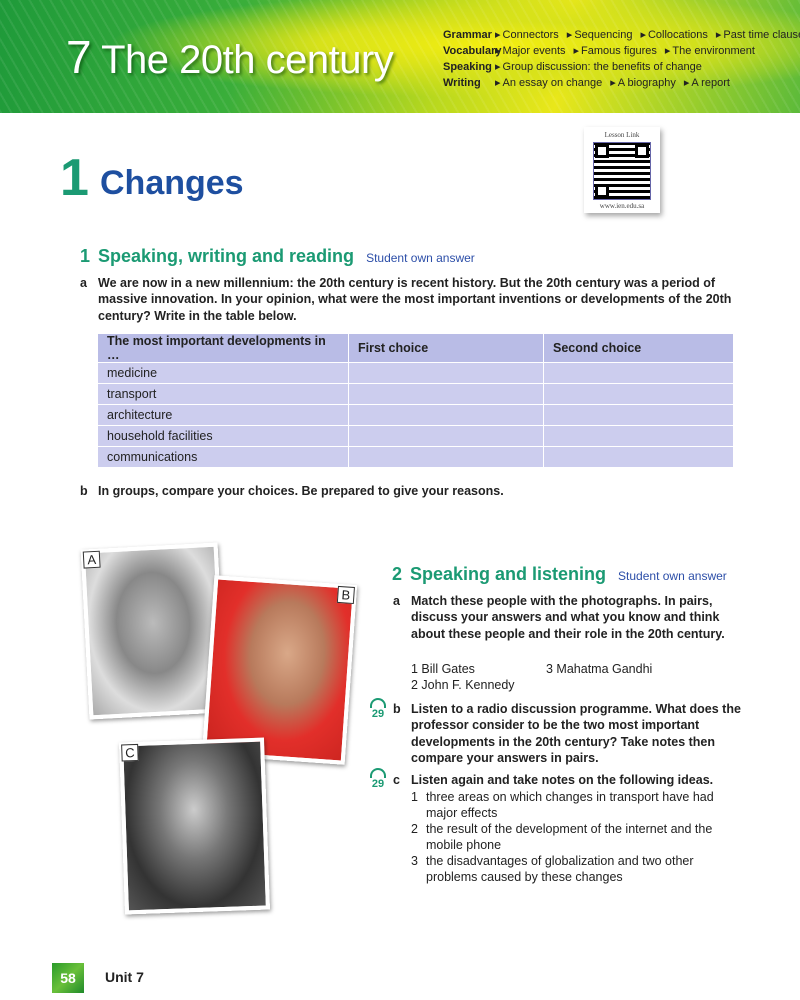  Describe the element at coordinates (172, 183) in the screenshot. I see `lesson-title: Changes` at that location.